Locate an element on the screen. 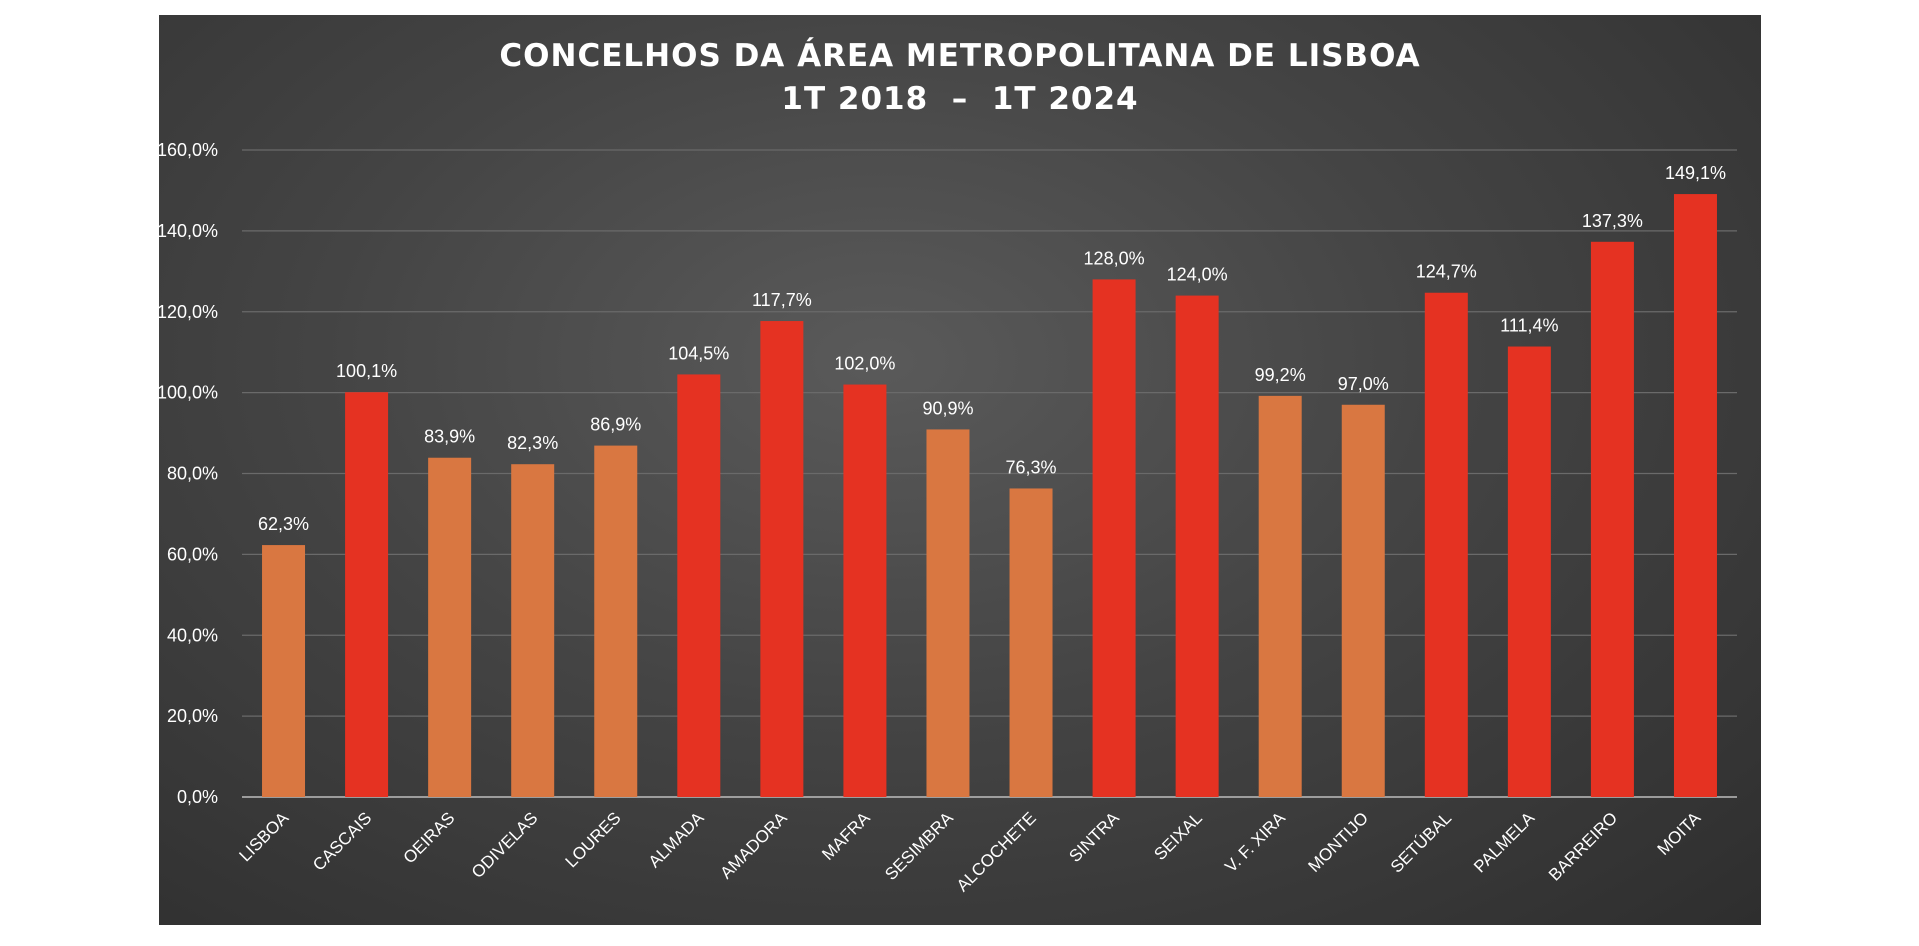  data-label: 62,3% is located at coordinates (283, 524).